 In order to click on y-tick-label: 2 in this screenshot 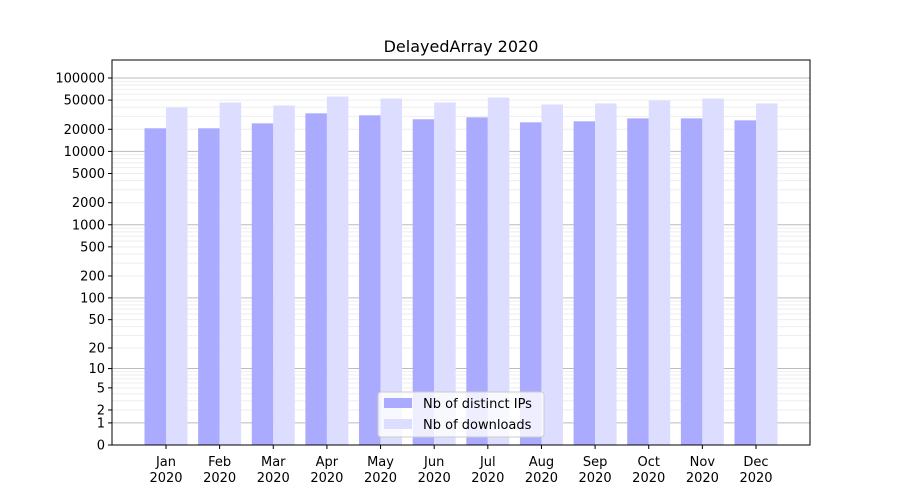, I will do `click(101, 410)`.